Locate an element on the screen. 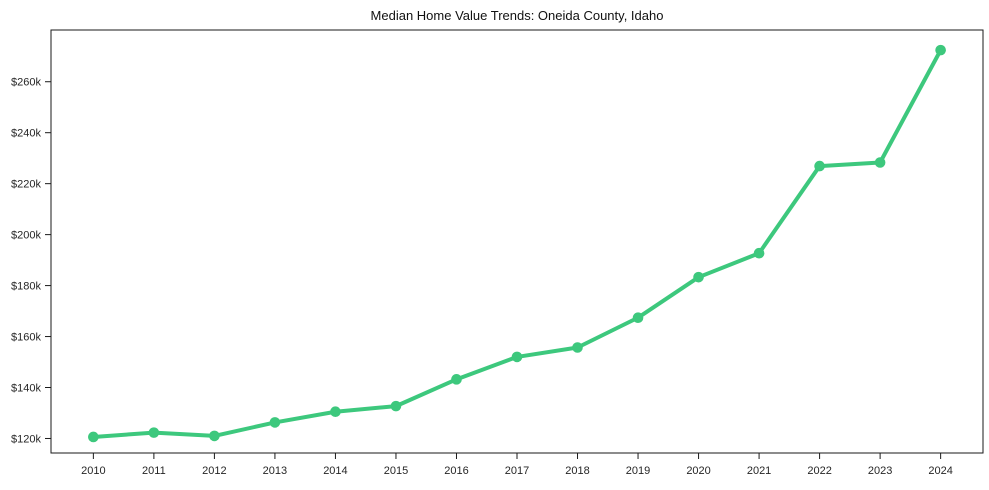 This screenshot has width=989, height=490. x-axis-tick-label: 2012 is located at coordinates (214, 471).